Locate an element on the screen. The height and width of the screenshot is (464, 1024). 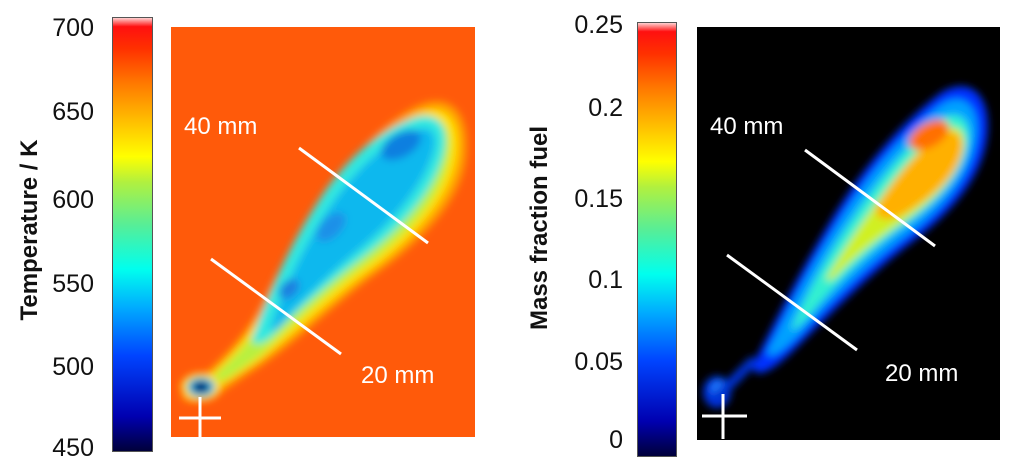
temp-annotation-20mm: 20 mm is located at coordinates (398, 375).